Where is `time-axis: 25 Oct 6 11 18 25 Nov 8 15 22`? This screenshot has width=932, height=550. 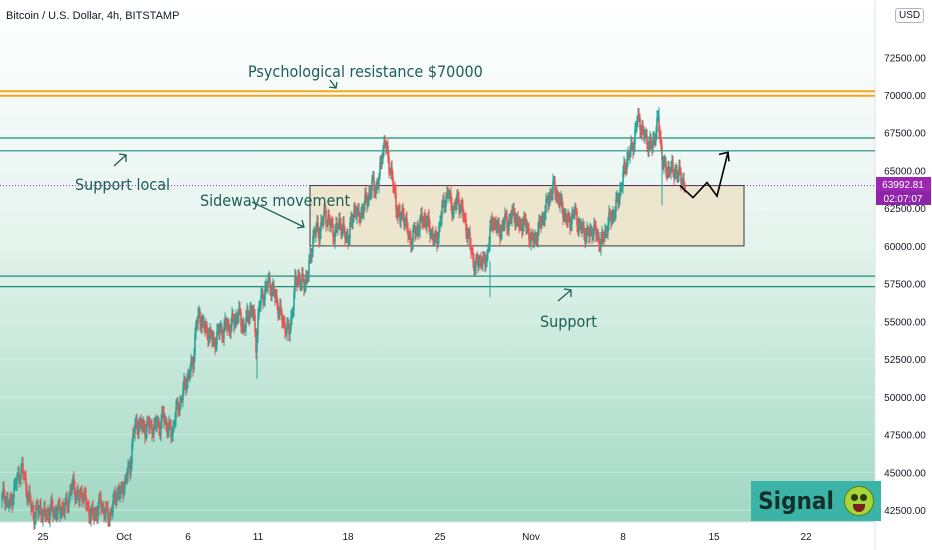 time-axis: 25 Oct 6 11 18 25 Nov 8 15 22 is located at coordinates (424, 537).